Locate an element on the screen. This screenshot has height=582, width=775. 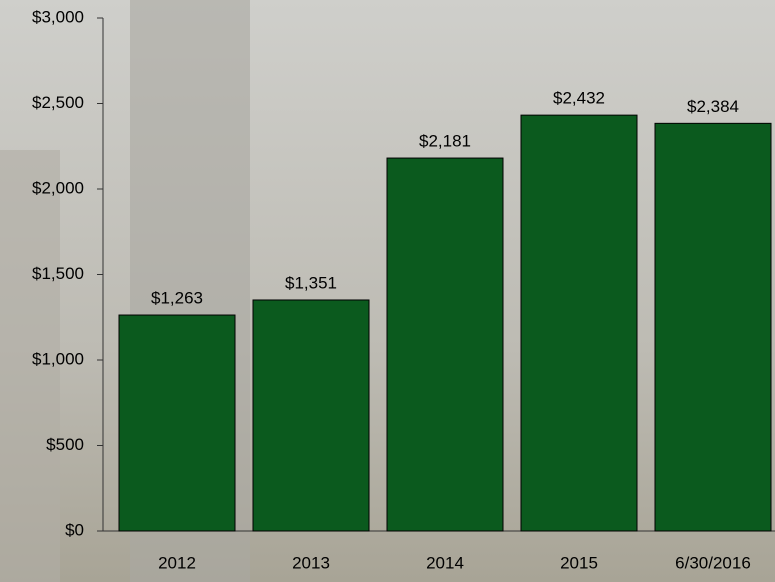
x-tick-label: 2014 is located at coordinates (445, 562).